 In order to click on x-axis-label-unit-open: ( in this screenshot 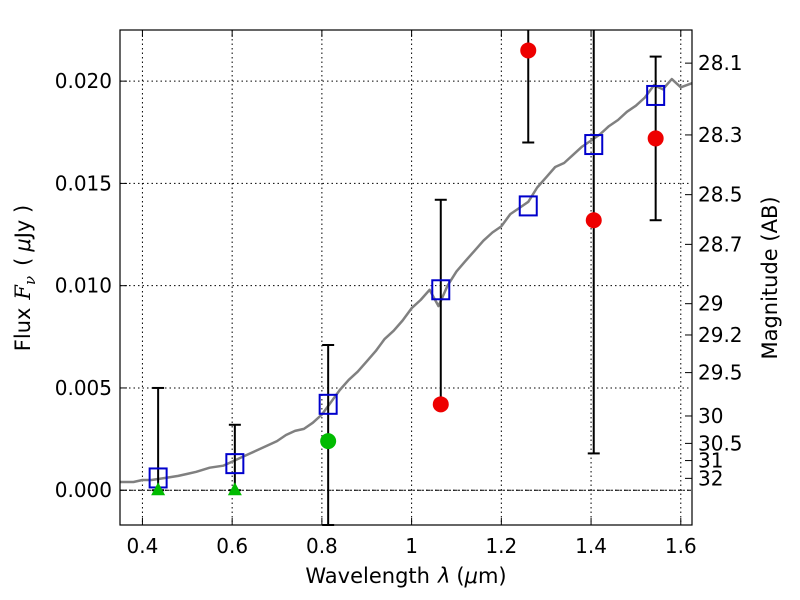, I will do `click(460, 576)`.